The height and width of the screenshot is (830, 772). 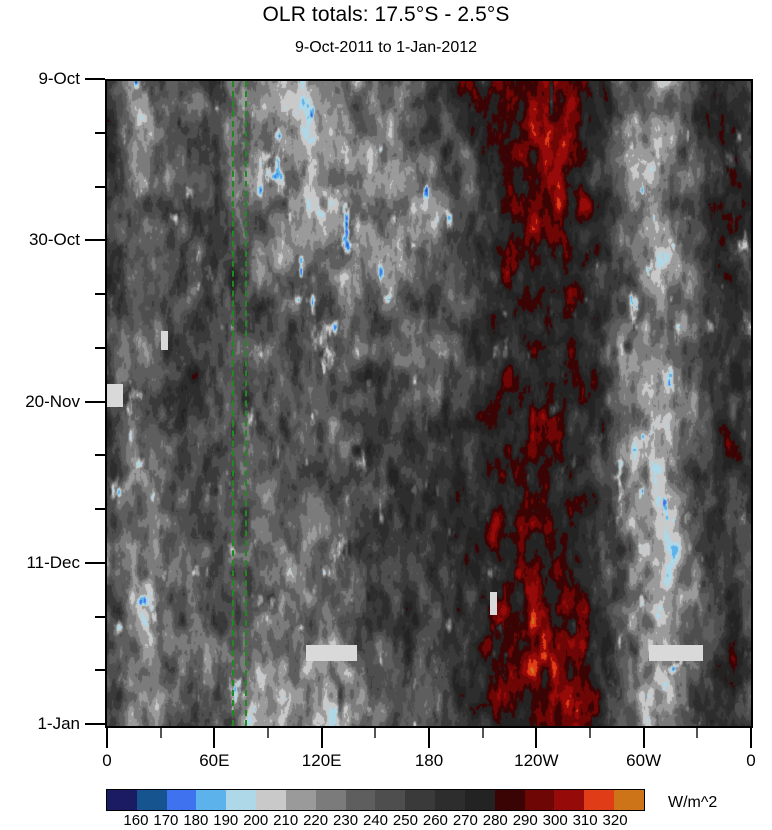 What do you see at coordinates (405, 820) in the screenshot?
I see `colorbar-tick-label: 250` at bounding box center [405, 820].